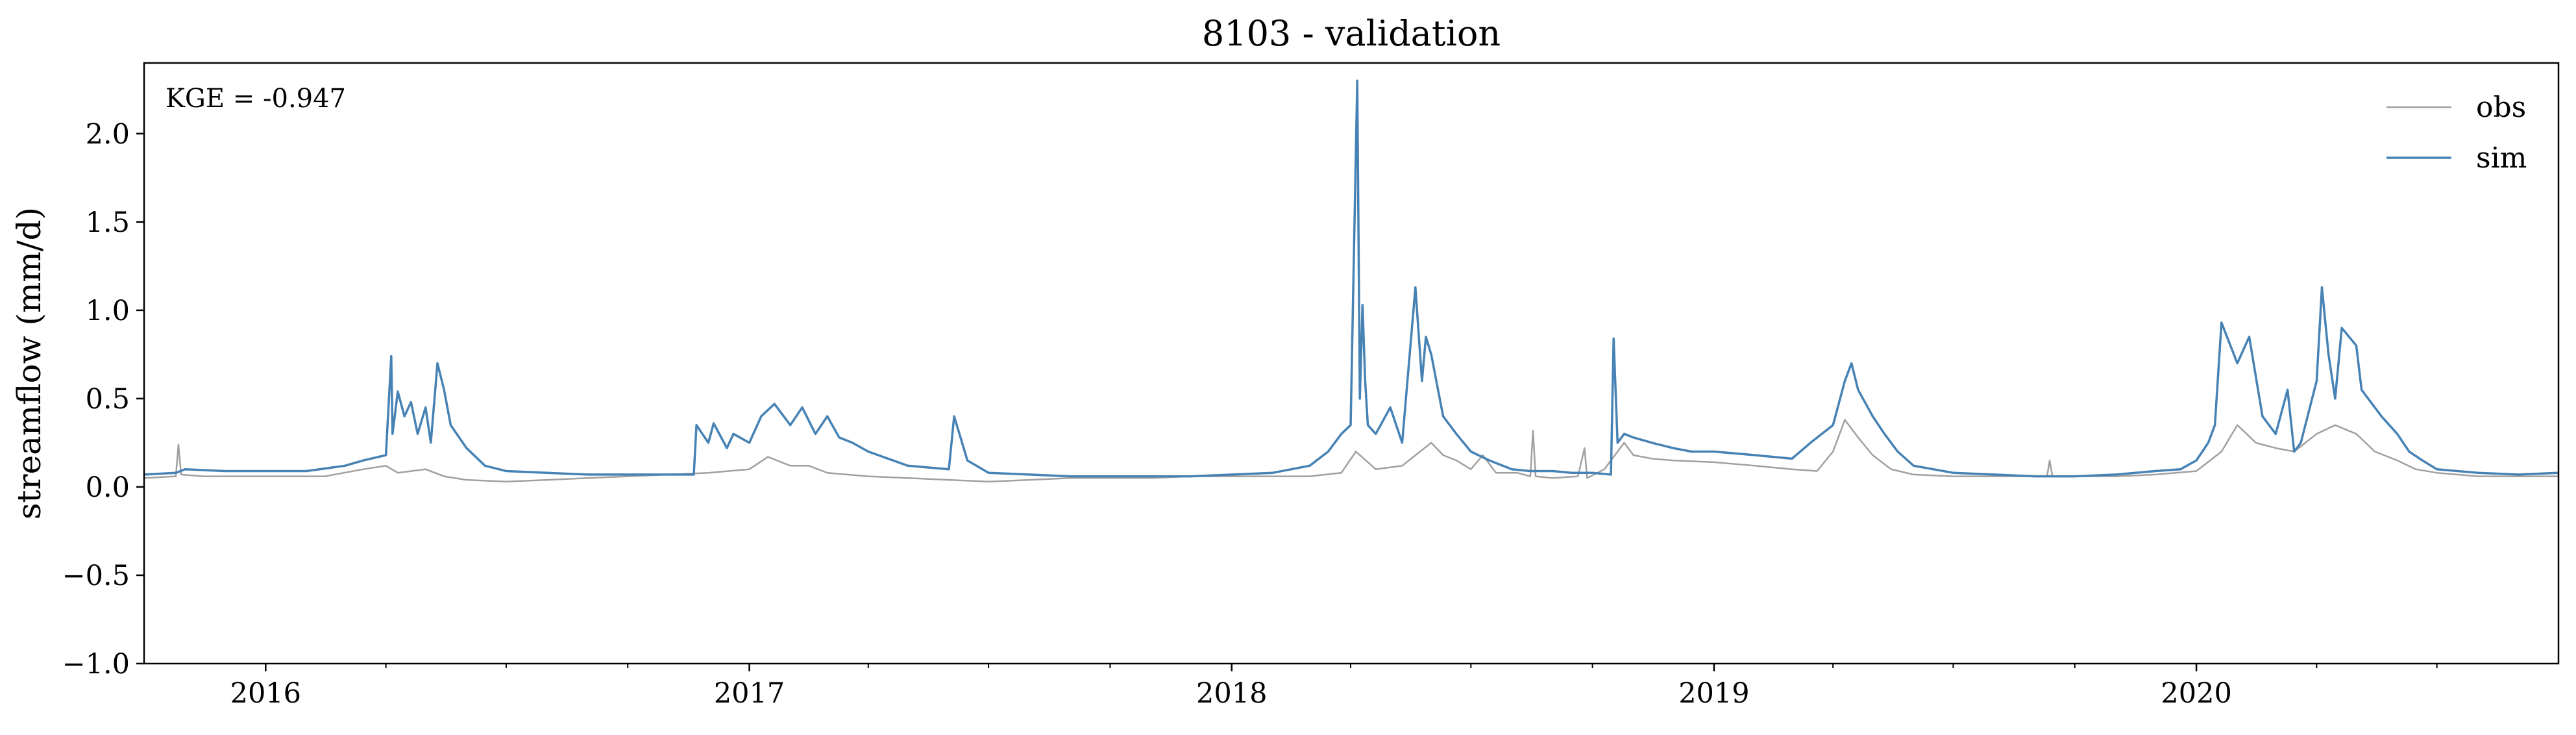 Image resolution: width=2576 pixels, height=735 pixels. What do you see at coordinates (2501, 158) in the screenshot?
I see `legend-label-sim: sim` at bounding box center [2501, 158].